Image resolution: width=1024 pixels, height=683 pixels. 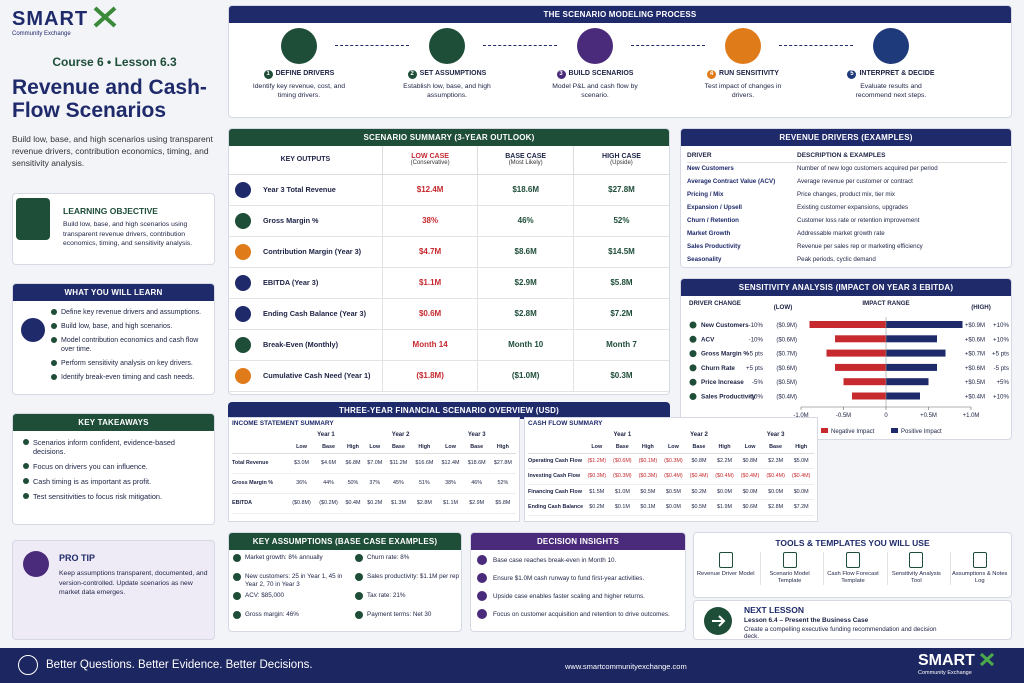 What do you see at coordinates (292, 562) in the screenshot?
I see `assumption-item: Market growth: 8% annually` at bounding box center [292, 562].